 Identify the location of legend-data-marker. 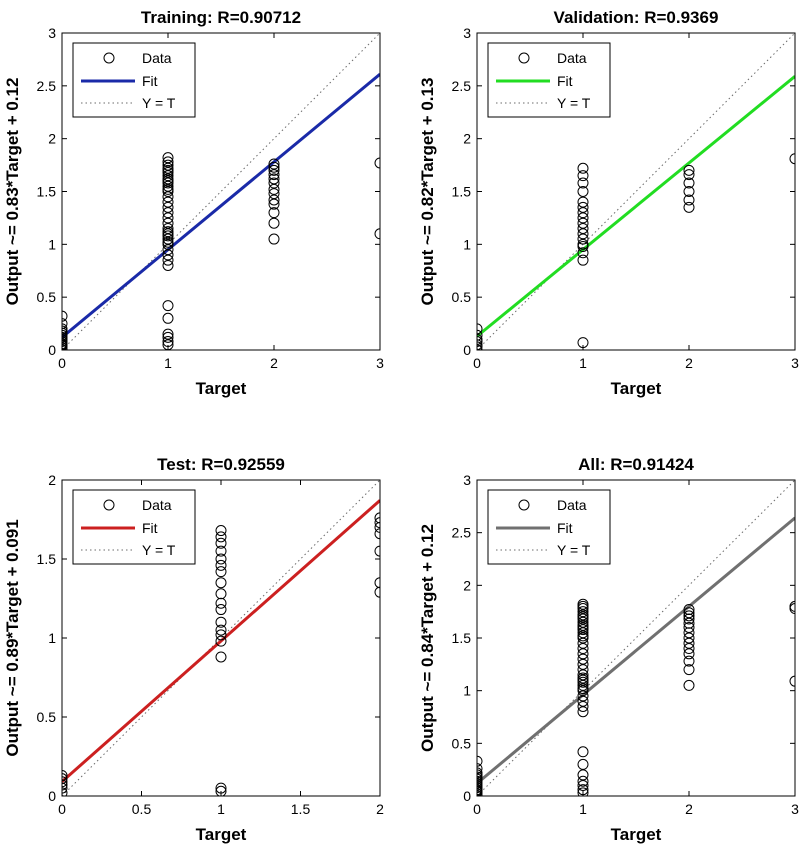
(109, 58).